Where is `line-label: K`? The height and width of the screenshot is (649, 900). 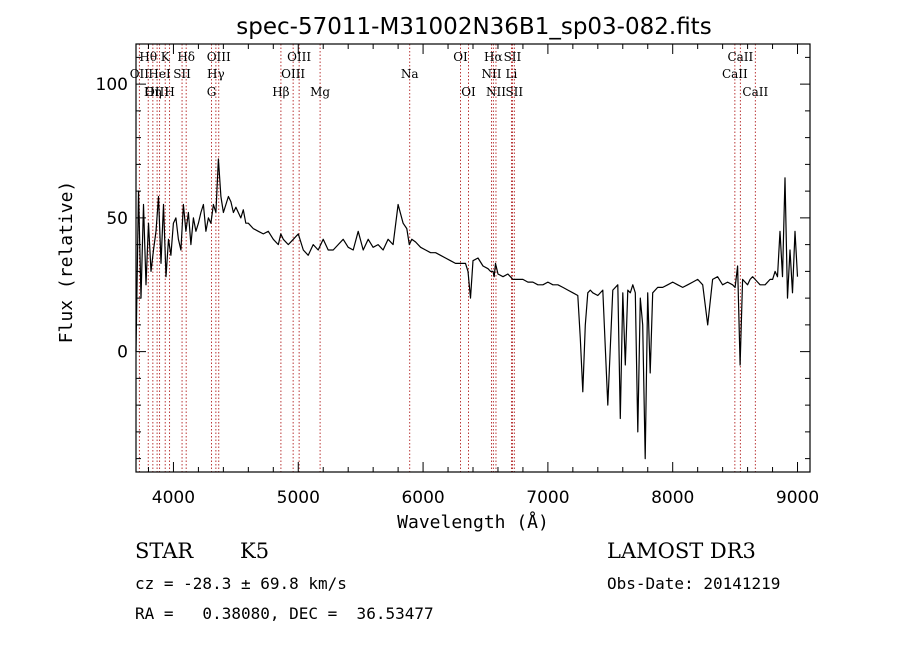 line-label: K is located at coordinates (166, 57).